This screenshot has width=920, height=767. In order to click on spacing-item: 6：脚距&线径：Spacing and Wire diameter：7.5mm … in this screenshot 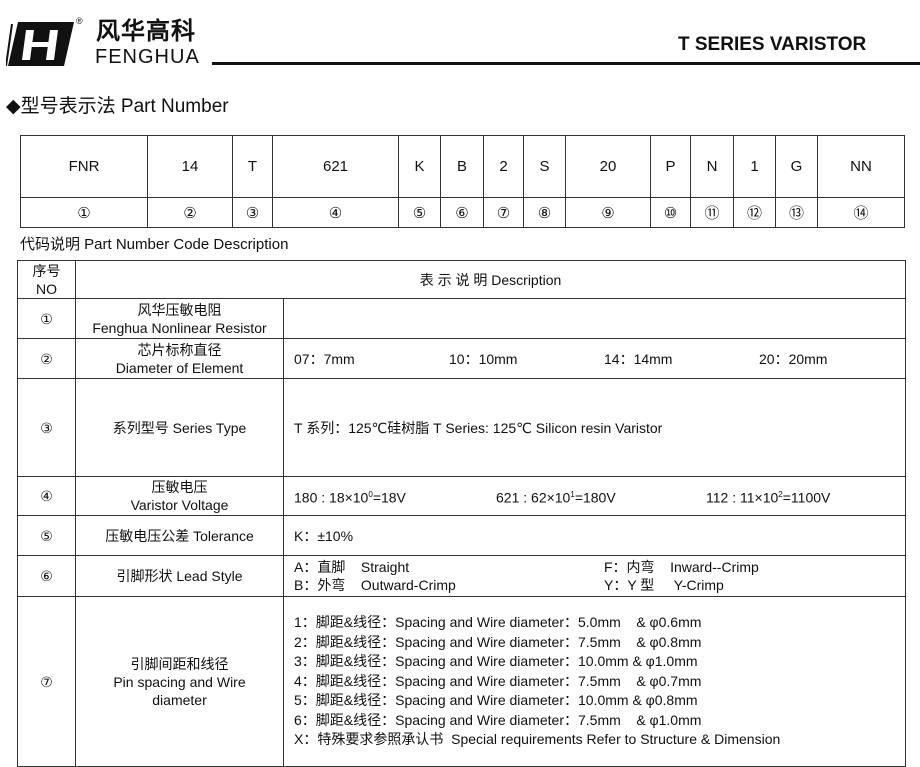, I will do `click(498, 719)`.